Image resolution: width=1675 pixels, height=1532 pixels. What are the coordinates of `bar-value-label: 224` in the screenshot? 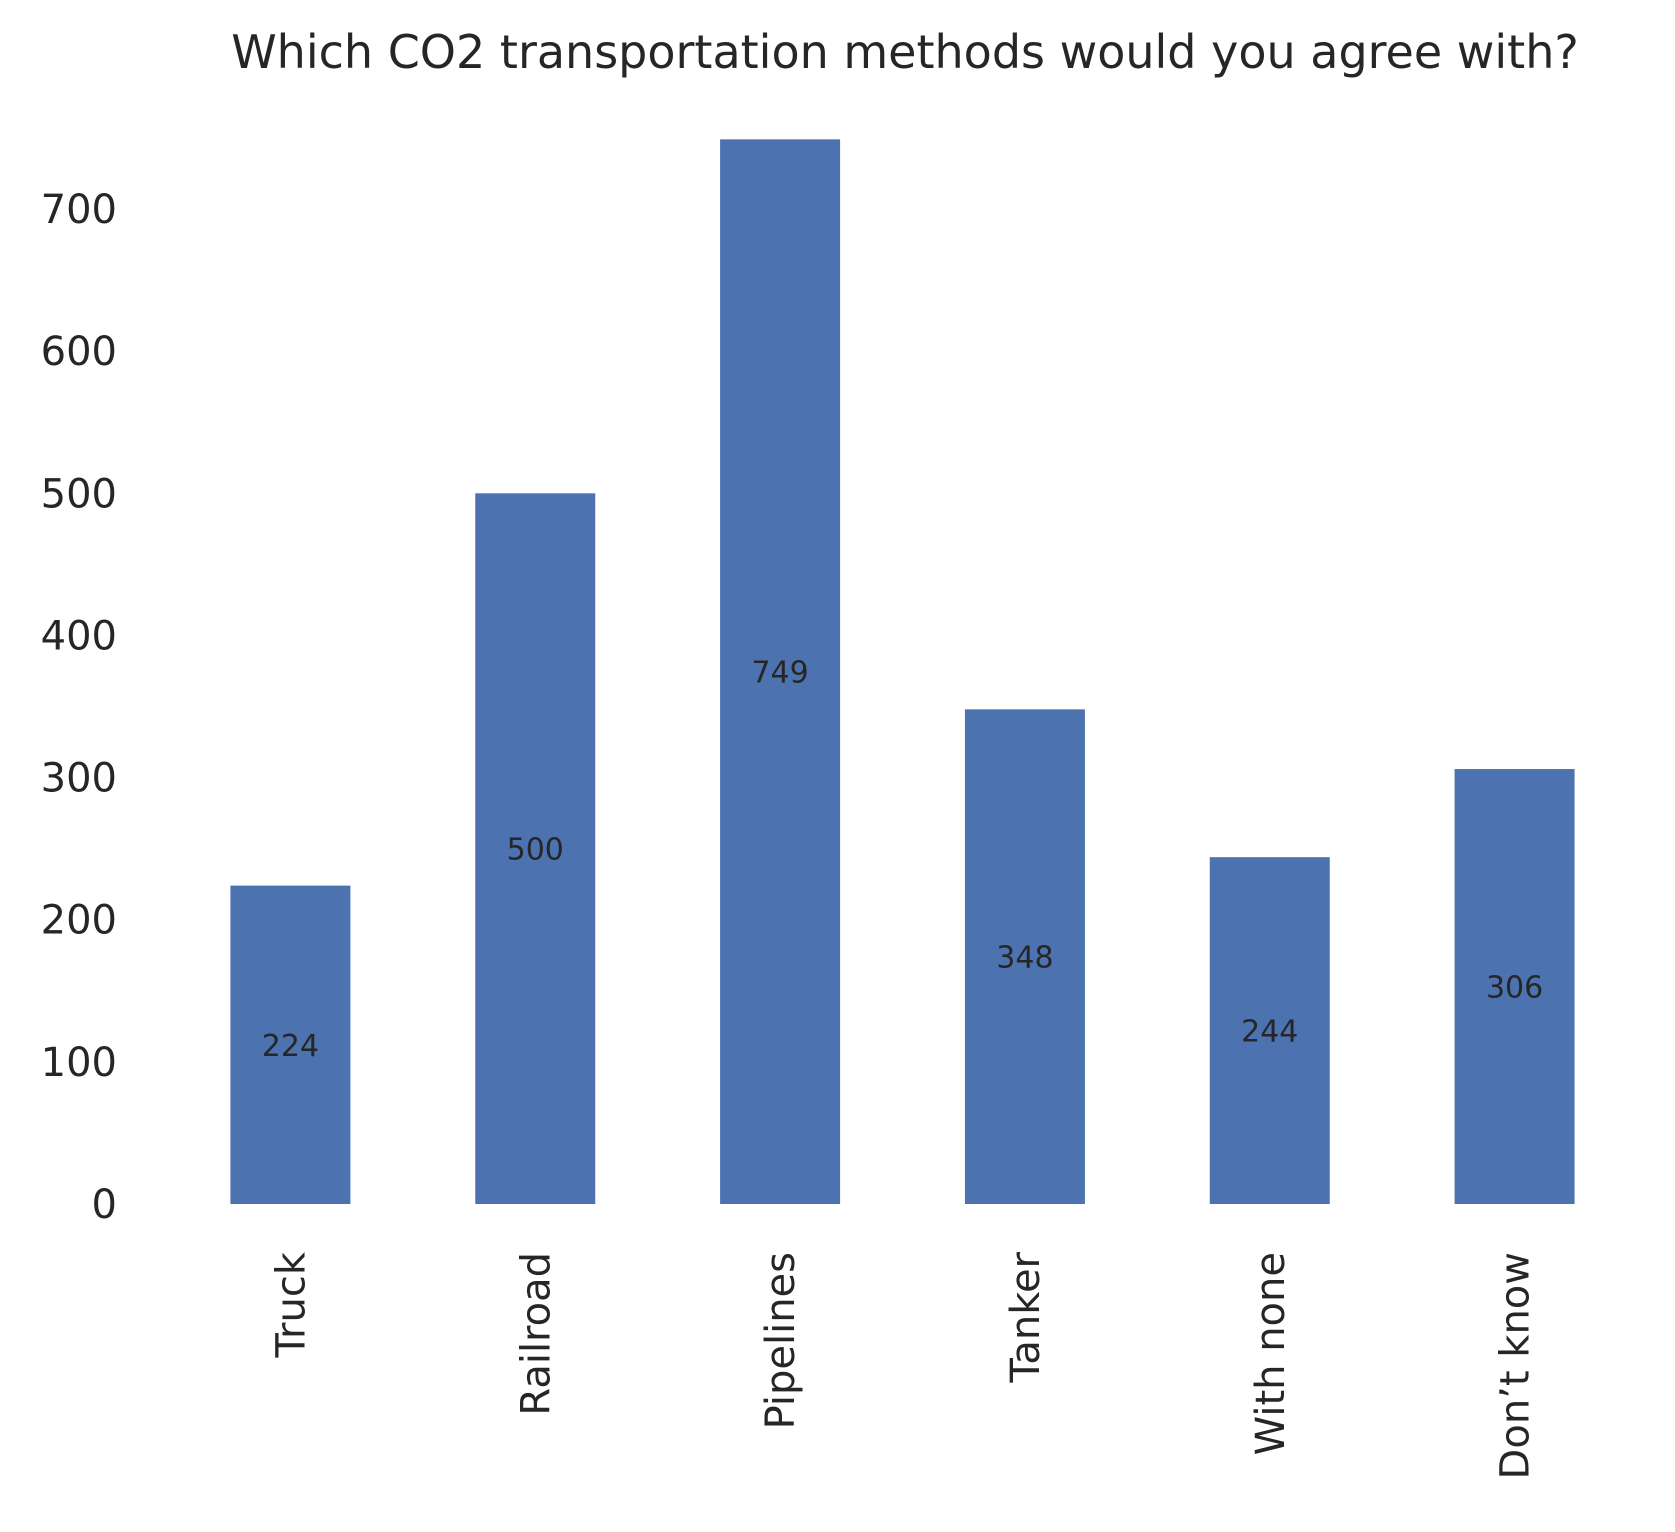 It's located at (290, 1046).